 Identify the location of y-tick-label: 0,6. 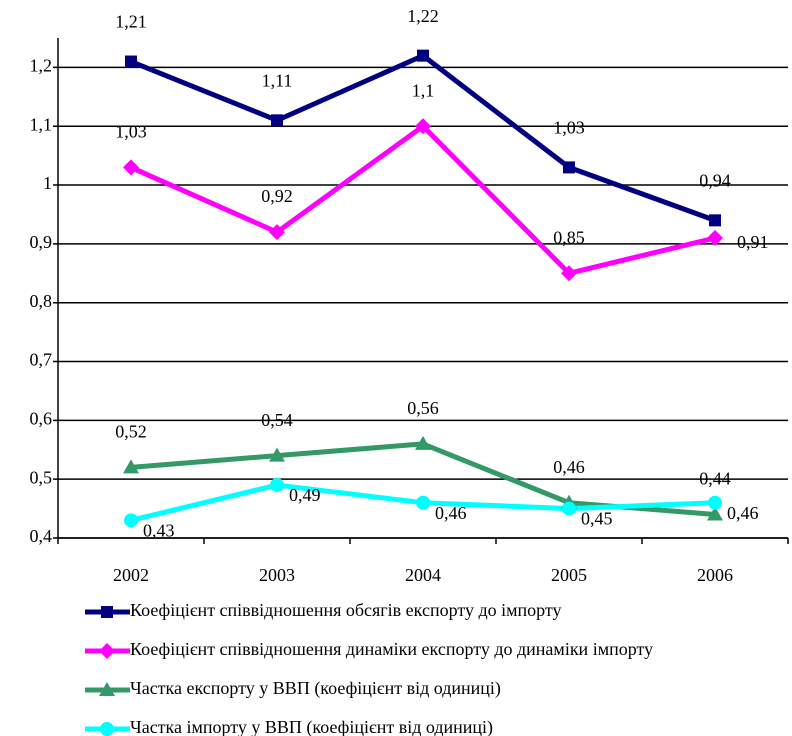
(41, 418).